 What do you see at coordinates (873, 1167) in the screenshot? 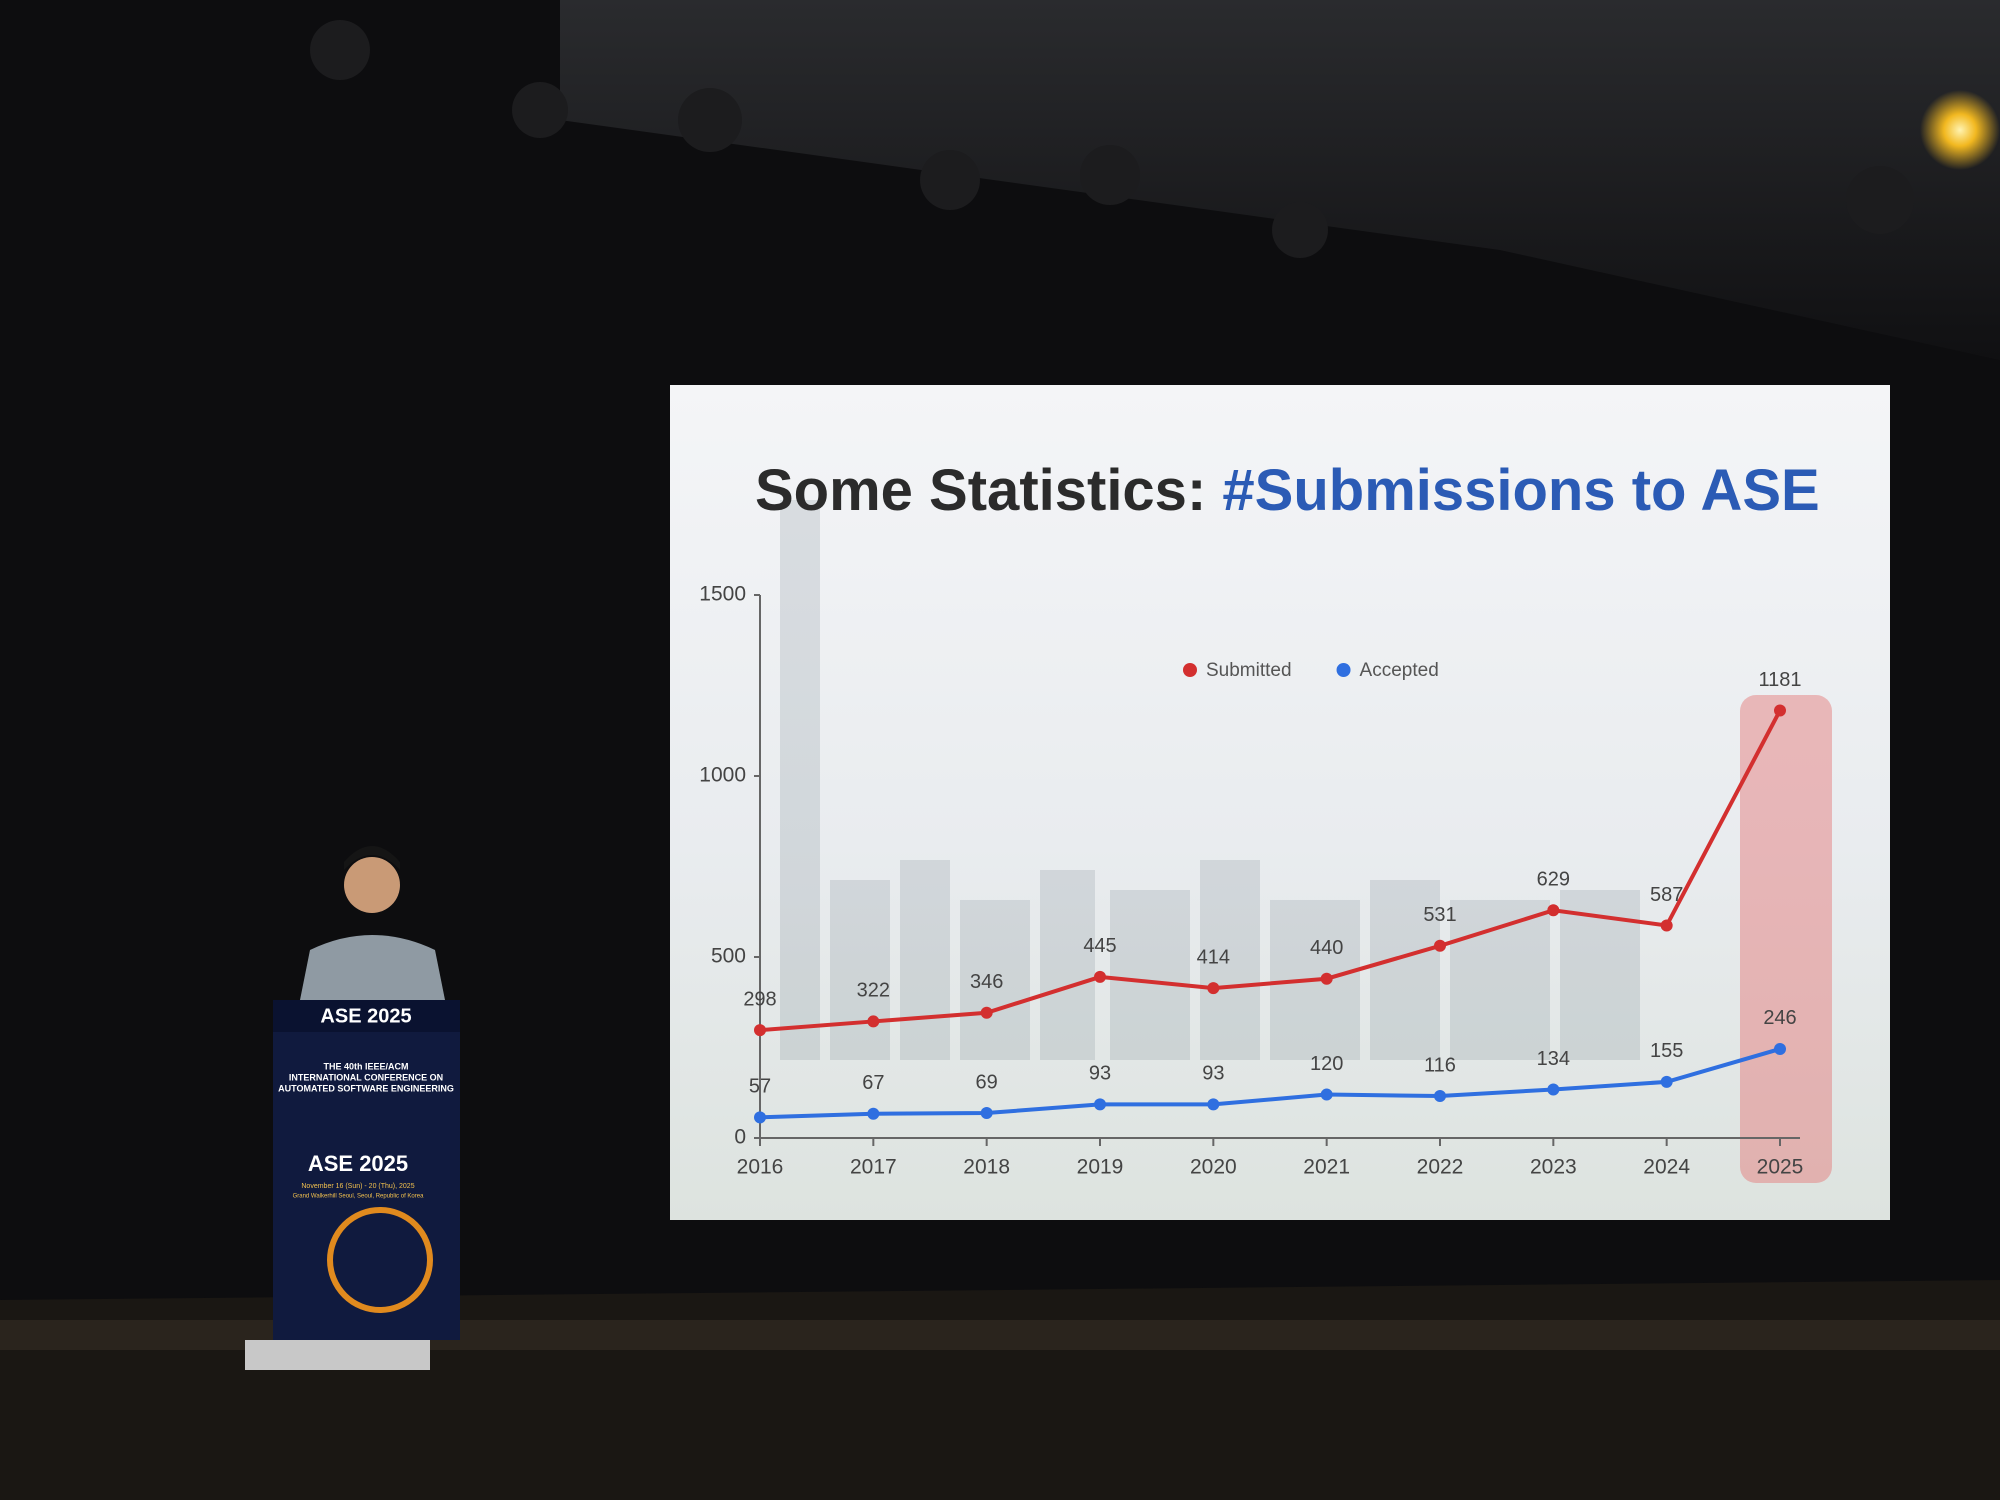
I see `x-tick-label: 2017` at bounding box center [873, 1167].